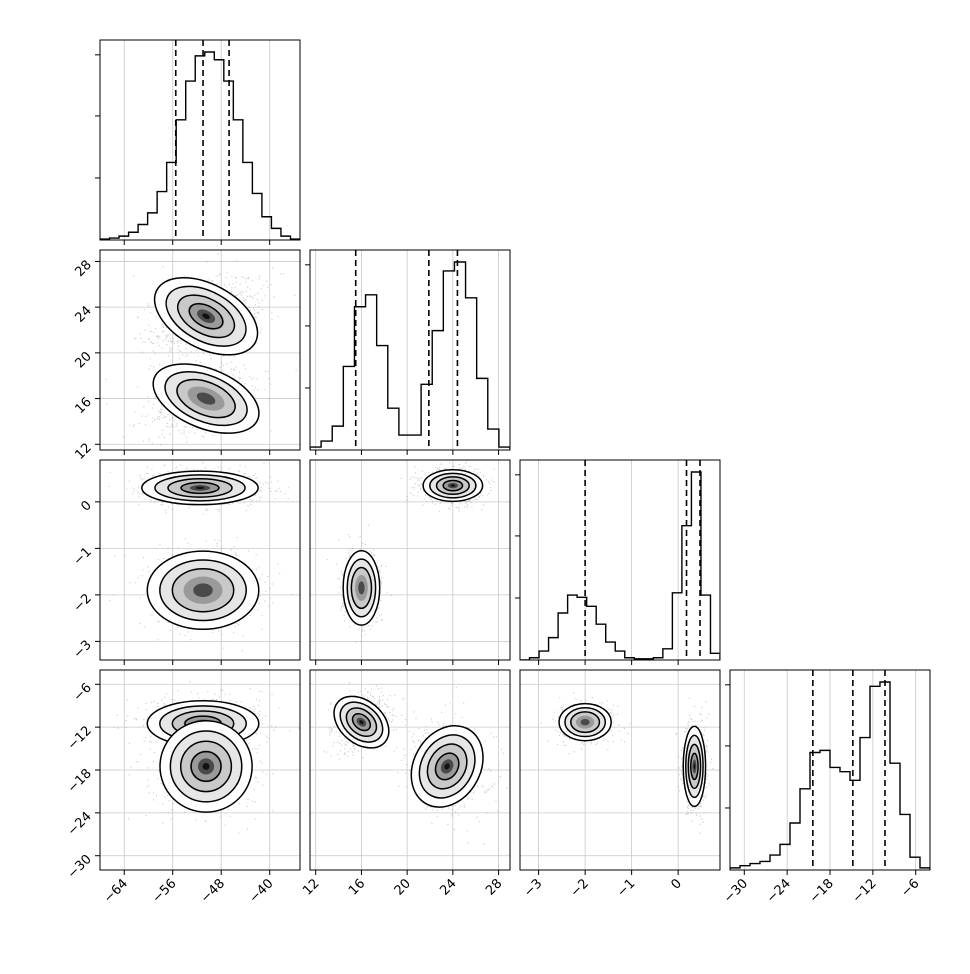 The width and height of the screenshot is (970, 974). Describe the element at coordinates (80, 781) in the screenshot. I see `y-tick-label: −18` at that location.